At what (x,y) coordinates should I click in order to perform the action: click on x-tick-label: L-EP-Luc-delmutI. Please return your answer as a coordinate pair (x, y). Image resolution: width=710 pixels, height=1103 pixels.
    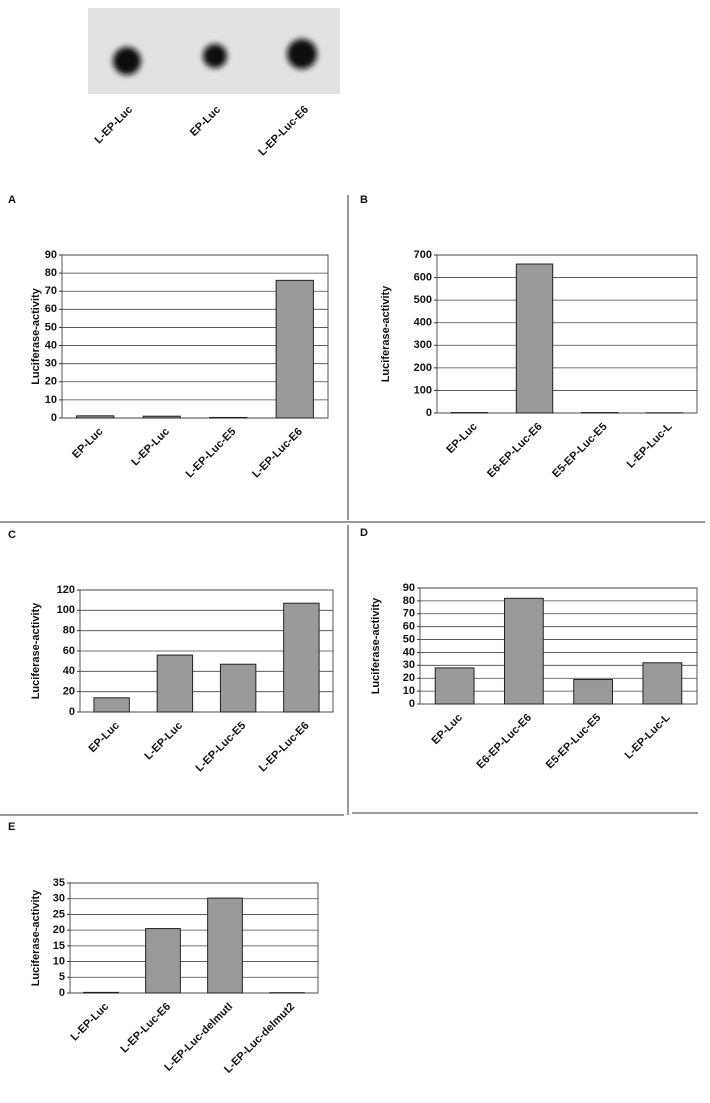
    Looking at the image, I should click on (198, 1037).